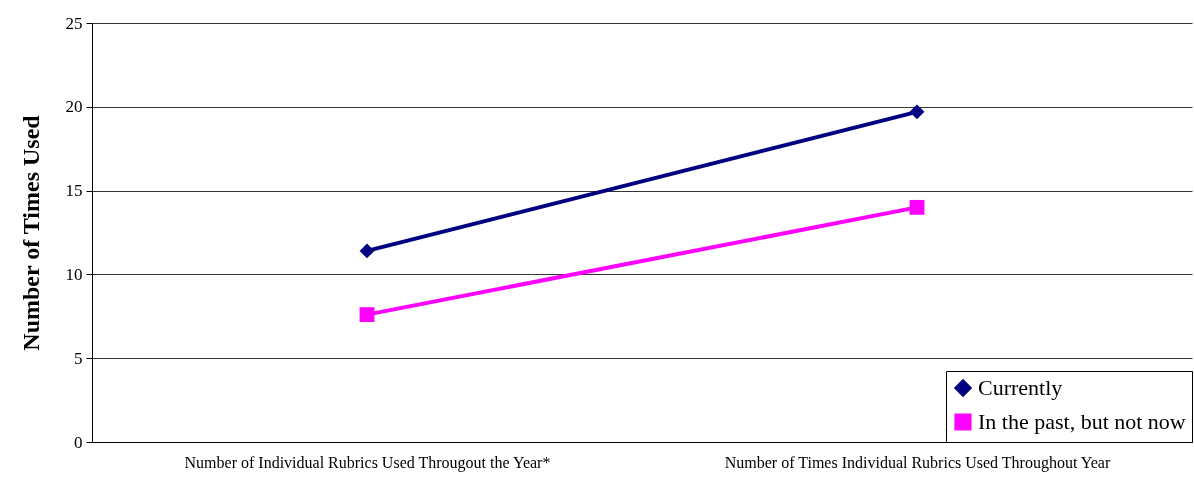 The image size is (1194, 484). Describe the element at coordinates (30, 232) in the screenshot. I see `y-axis-title: Number of Times Used` at that location.